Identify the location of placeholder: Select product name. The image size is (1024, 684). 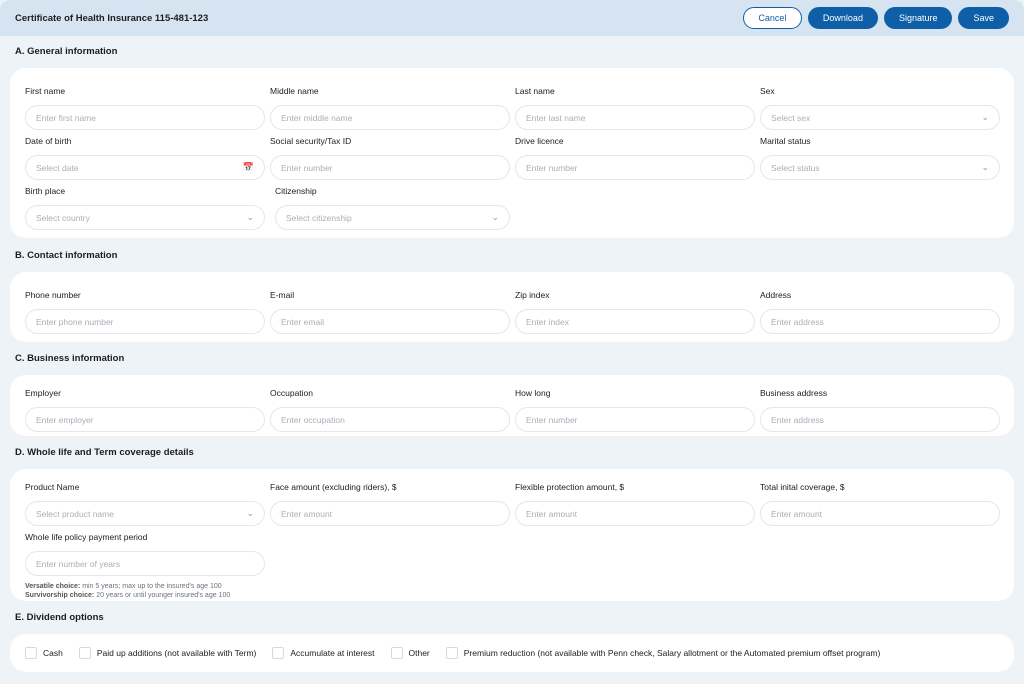
(75, 513).